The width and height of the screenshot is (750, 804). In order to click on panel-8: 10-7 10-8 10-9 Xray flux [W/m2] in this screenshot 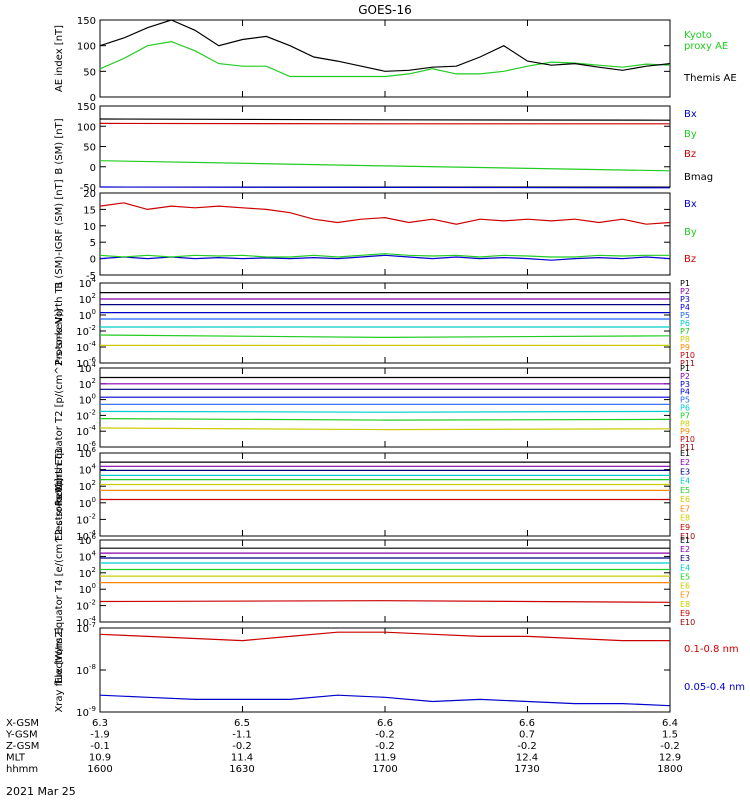, I will do `click(362, 670)`.